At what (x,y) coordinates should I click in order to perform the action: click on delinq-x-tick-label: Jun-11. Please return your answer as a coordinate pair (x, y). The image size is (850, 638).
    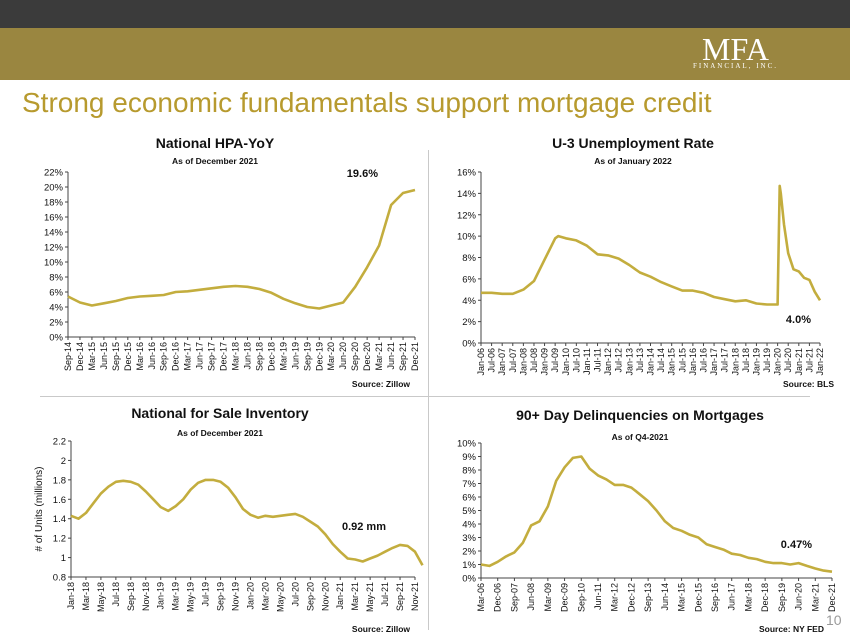
    Looking at the image, I should click on (598, 596).